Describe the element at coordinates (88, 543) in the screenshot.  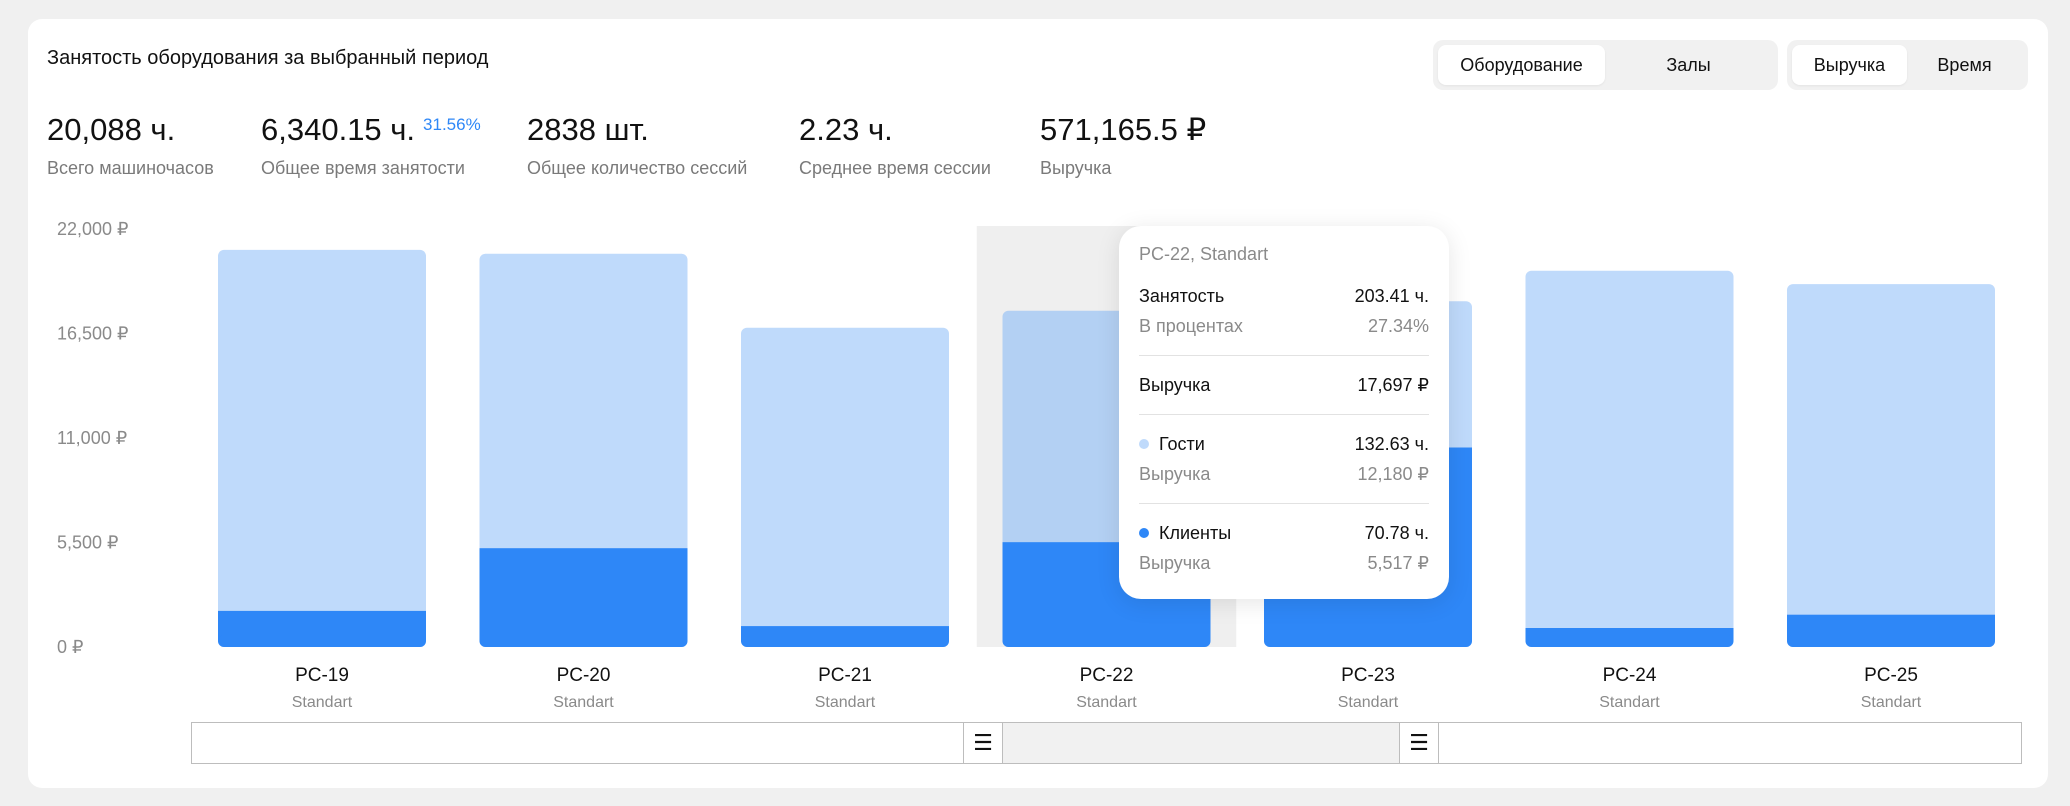
I see `y-tick-label: 5,500 ₽` at that location.